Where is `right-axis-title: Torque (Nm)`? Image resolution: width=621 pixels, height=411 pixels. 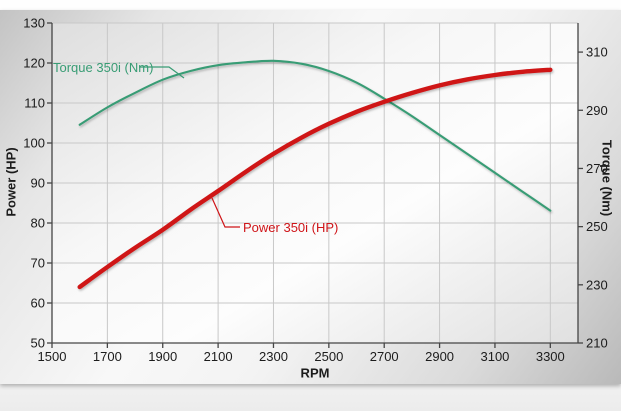 right-axis-title: Torque (Nm) is located at coordinates (607, 178).